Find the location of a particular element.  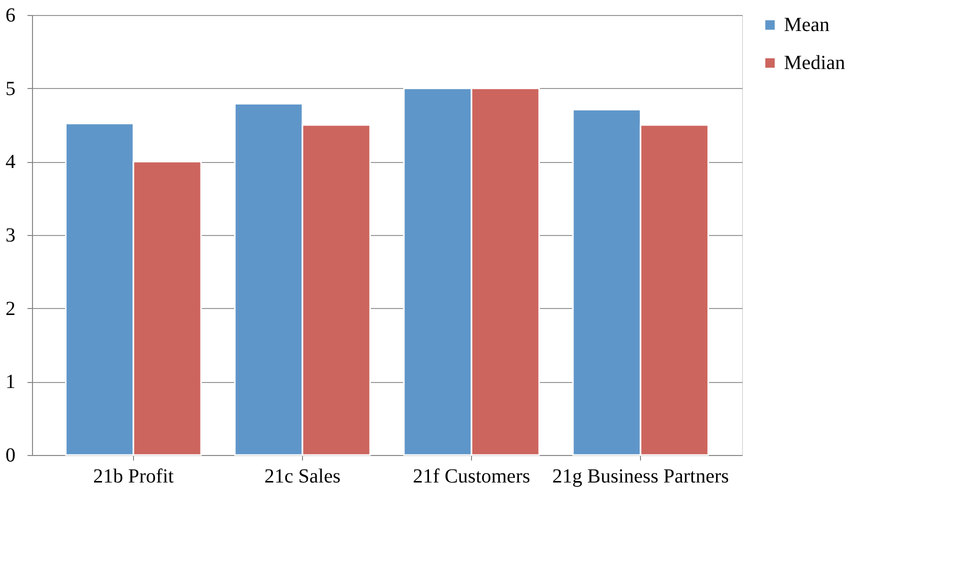

y-tick-label: 1 is located at coordinates (11, 382).